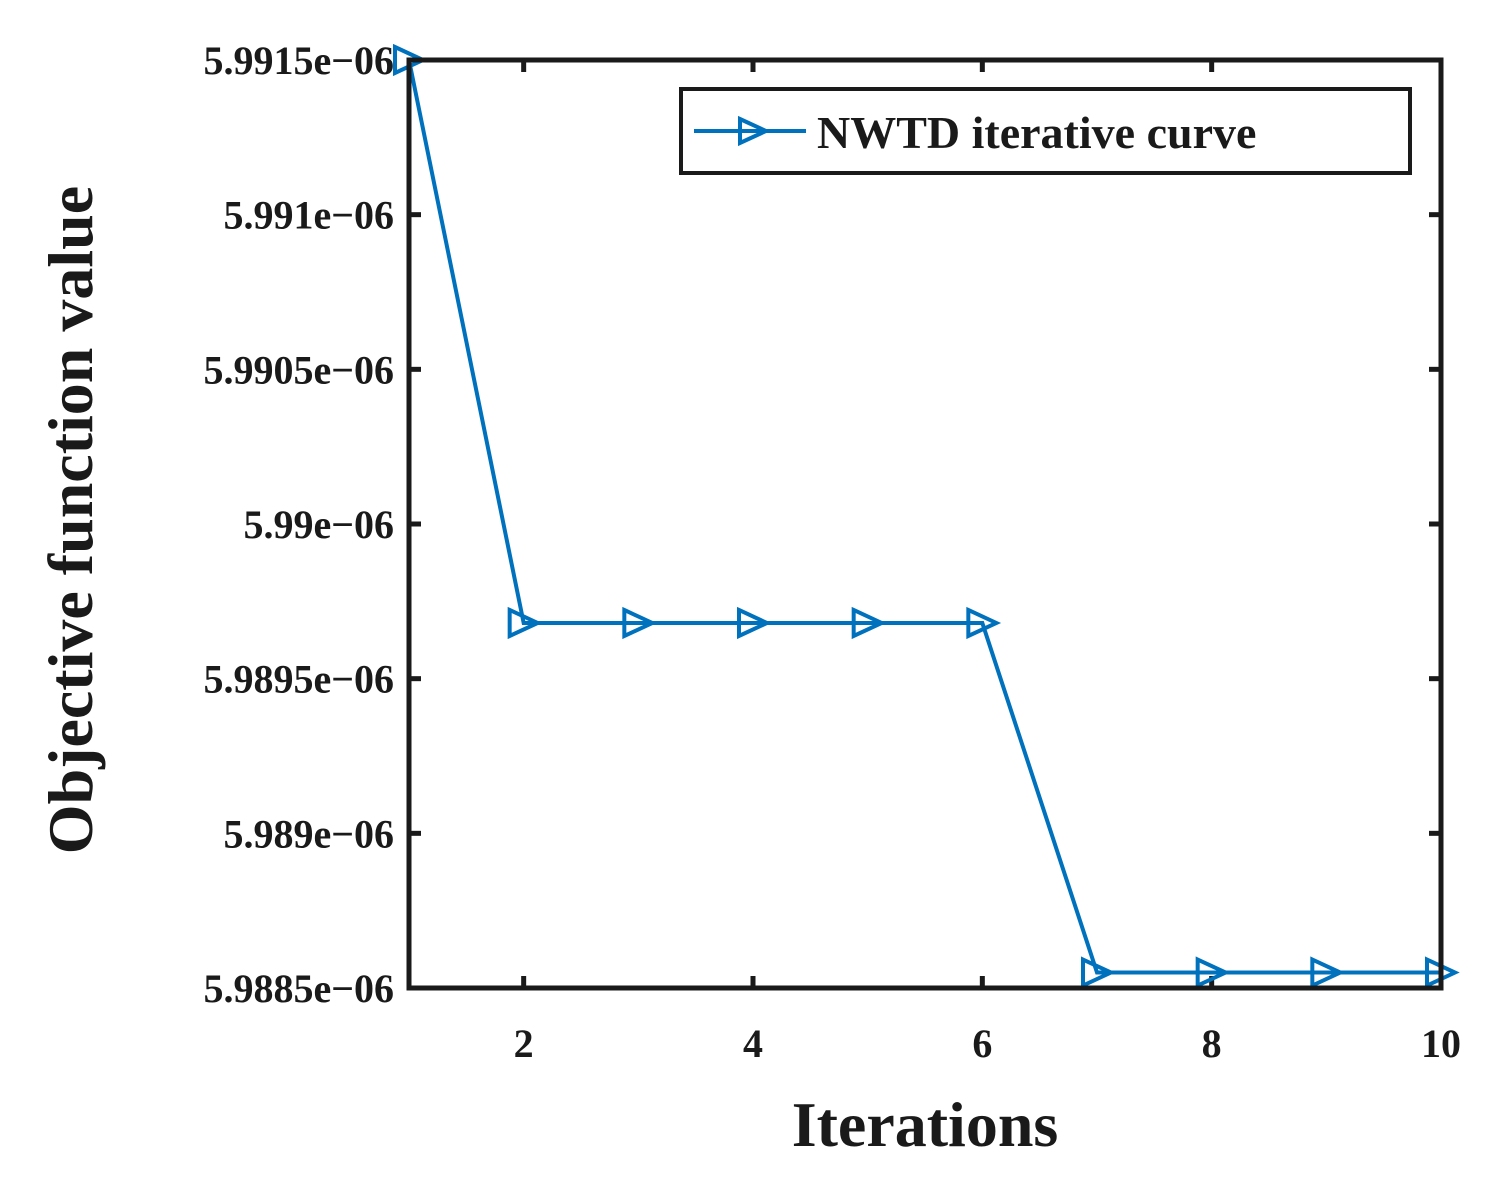 The height and width of the screenshot is (1178, 1486). I want to click on y-tick-label: 5.9885e−06, so click(298, 988).